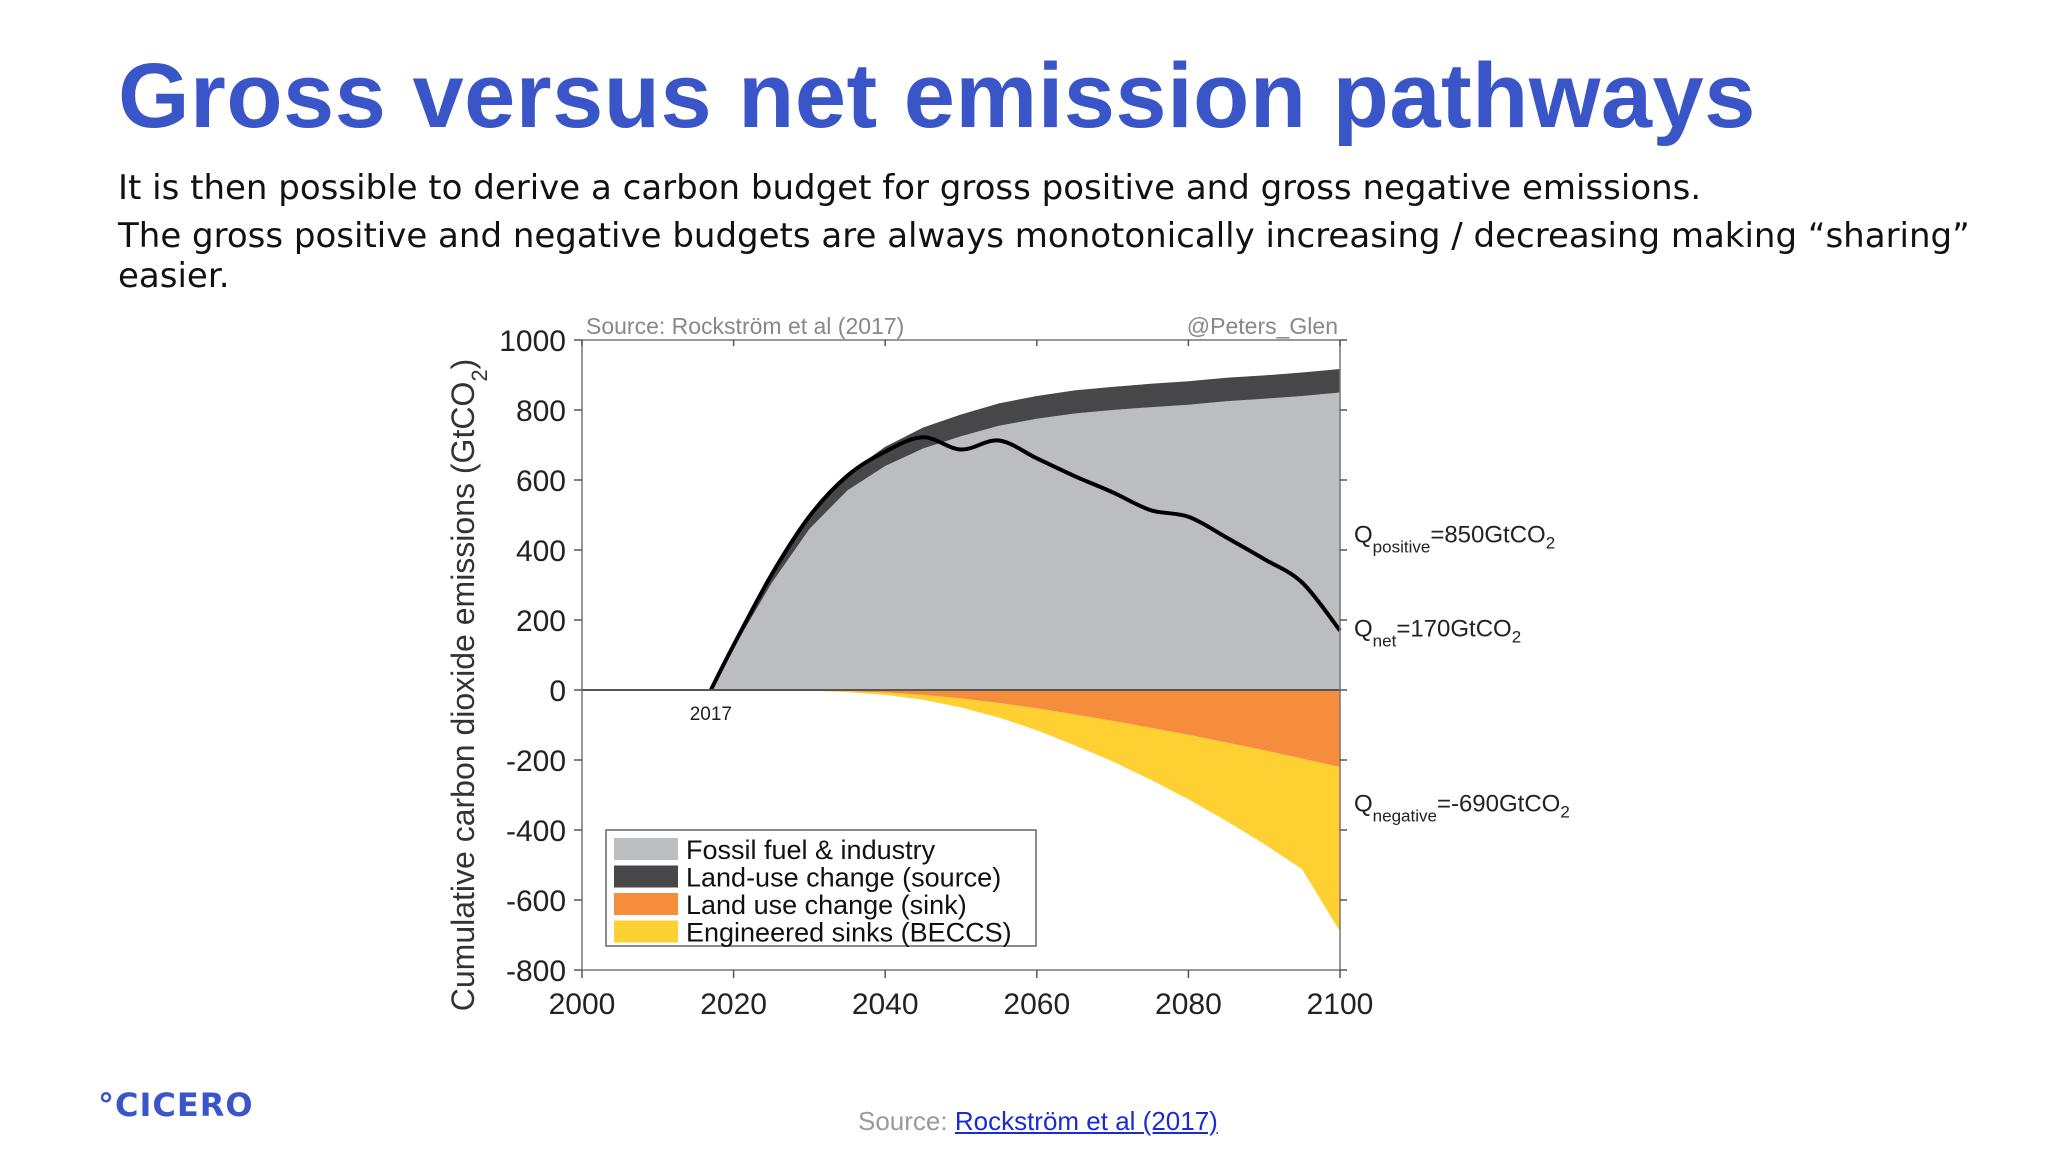 The width and height of the screenshot is (2048, 1152). Describe the element at coordinates (582, 1004) in the screenshot. I see `x-tick-label: 2000` at that location.